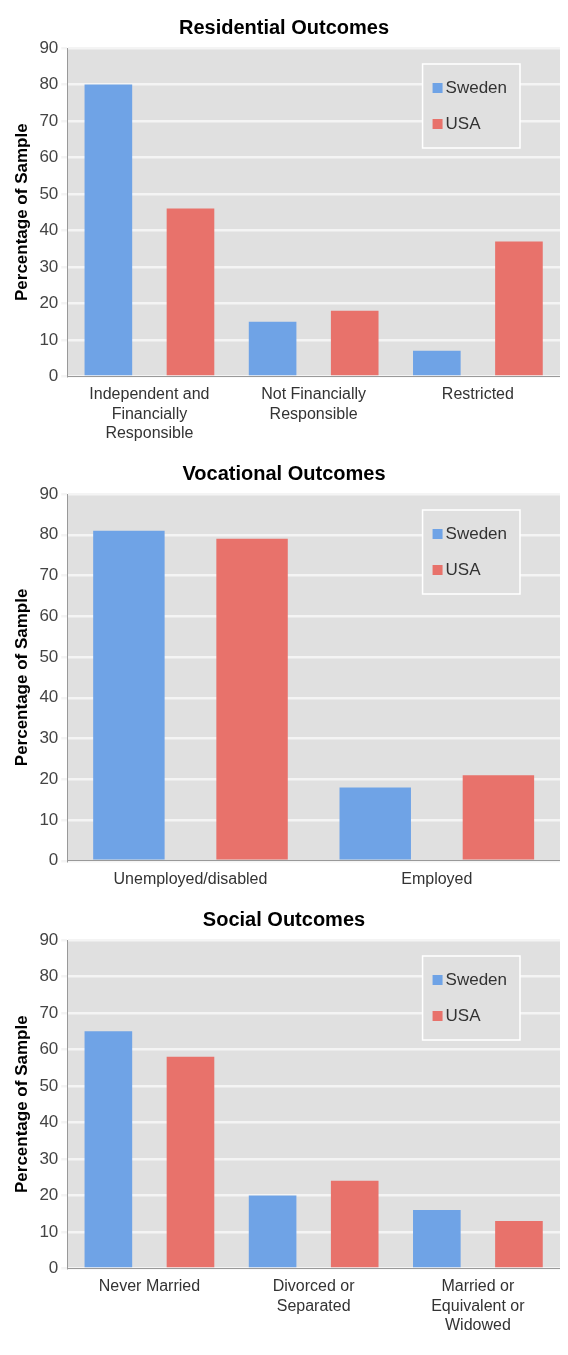 The width and height of the screenshot is (568, 1355). What do you see at coordinates (190, 878) in the screenshot?
I see `x-tick-label: Unemployed/disabled` at bounding box center [190, 878].